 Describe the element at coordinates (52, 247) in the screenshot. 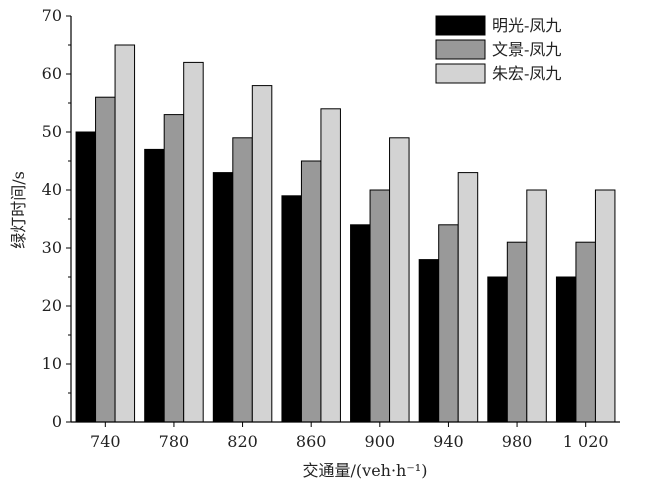

I see `y-tick-label: 30` at that location.